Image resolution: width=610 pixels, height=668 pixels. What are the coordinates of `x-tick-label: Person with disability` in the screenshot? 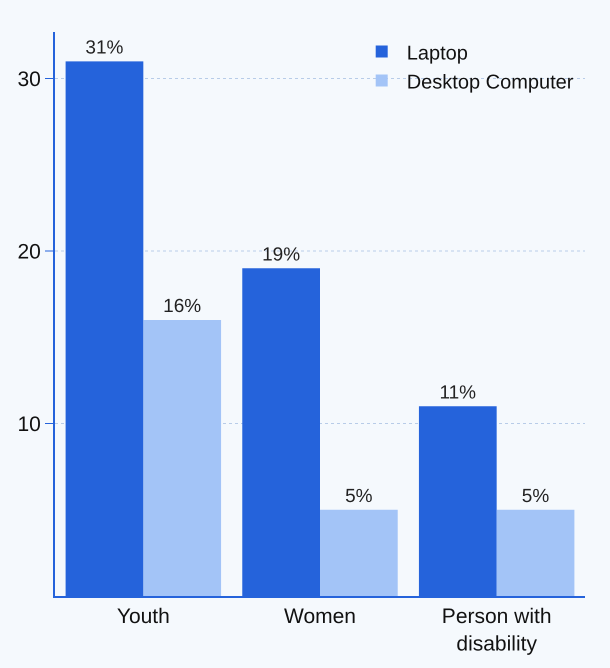 It's located at (497, 630).